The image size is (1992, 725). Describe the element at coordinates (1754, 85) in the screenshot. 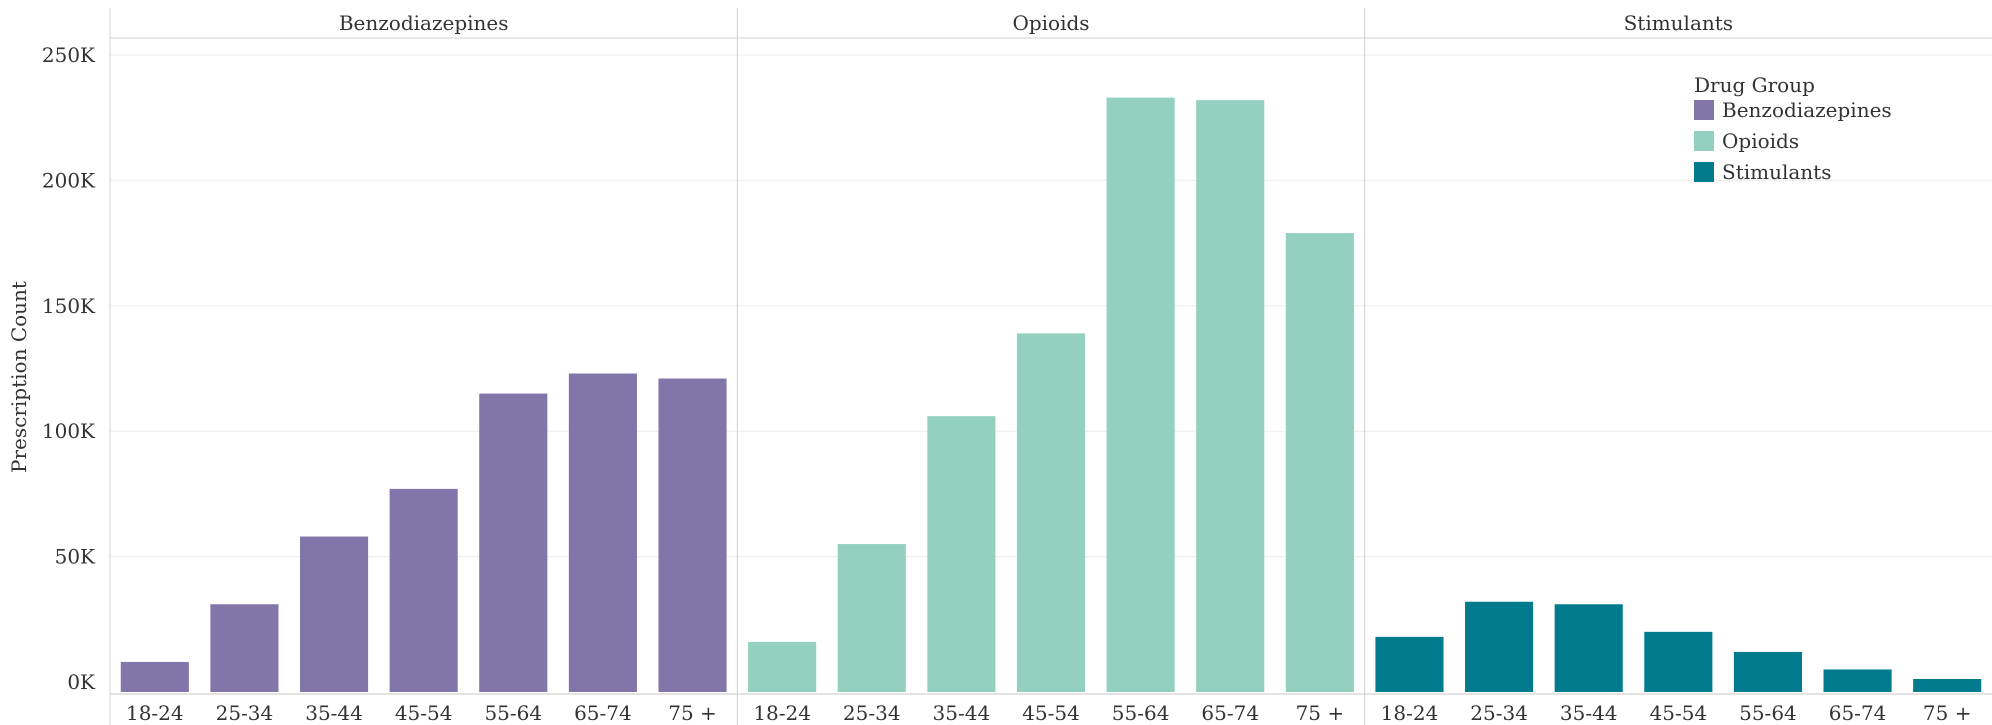

I see `legend-title: Drug Group` at that location.